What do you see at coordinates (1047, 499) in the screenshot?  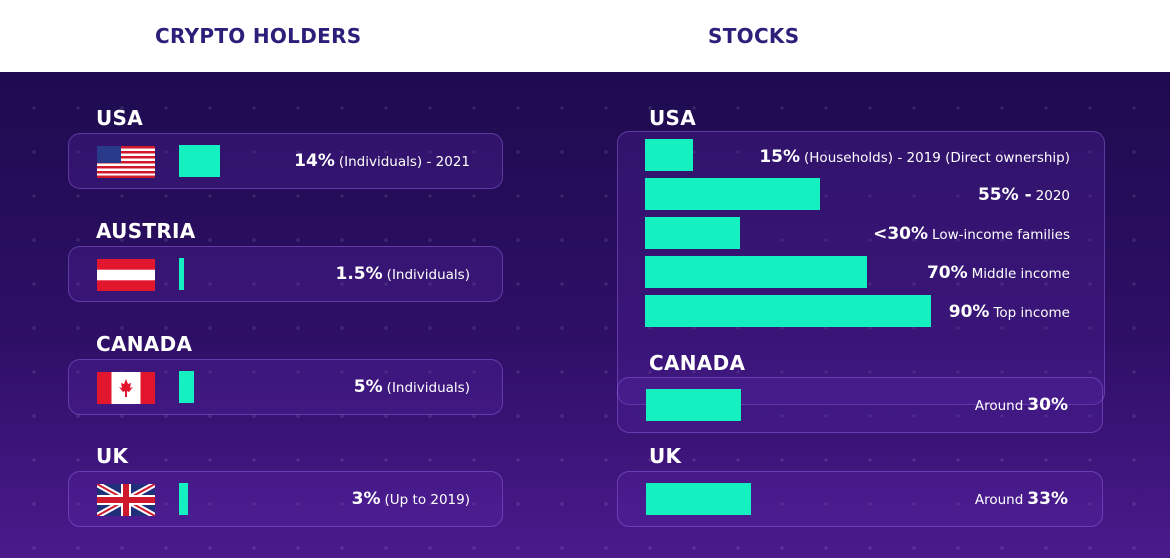 I see `stocks-value-uk: 33%` at bounding box center [1047, 499].